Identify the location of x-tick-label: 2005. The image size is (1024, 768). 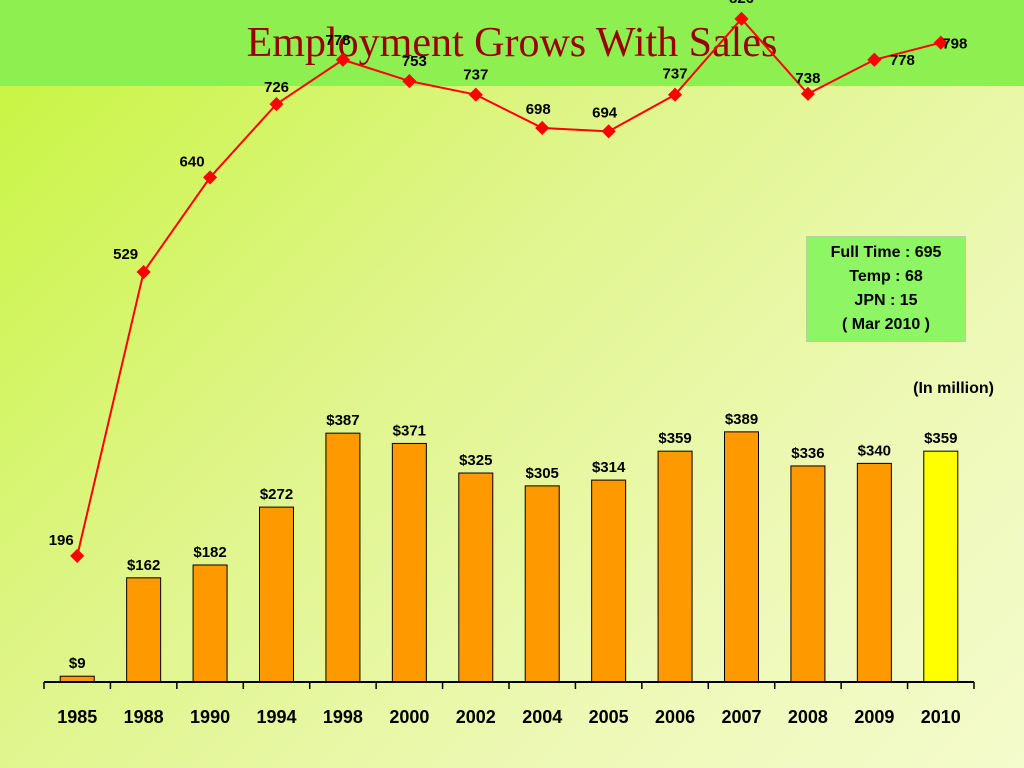
(609, 717).